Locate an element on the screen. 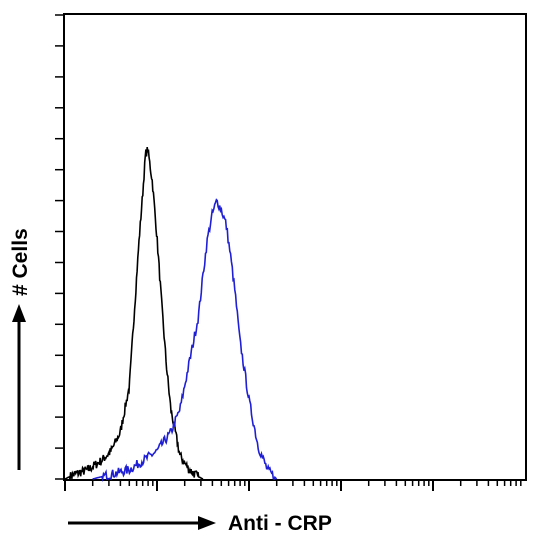 The width and height of the screenshot is (541, 543). y-axis-label-group: # Cells is located at coordinates (20, 349).